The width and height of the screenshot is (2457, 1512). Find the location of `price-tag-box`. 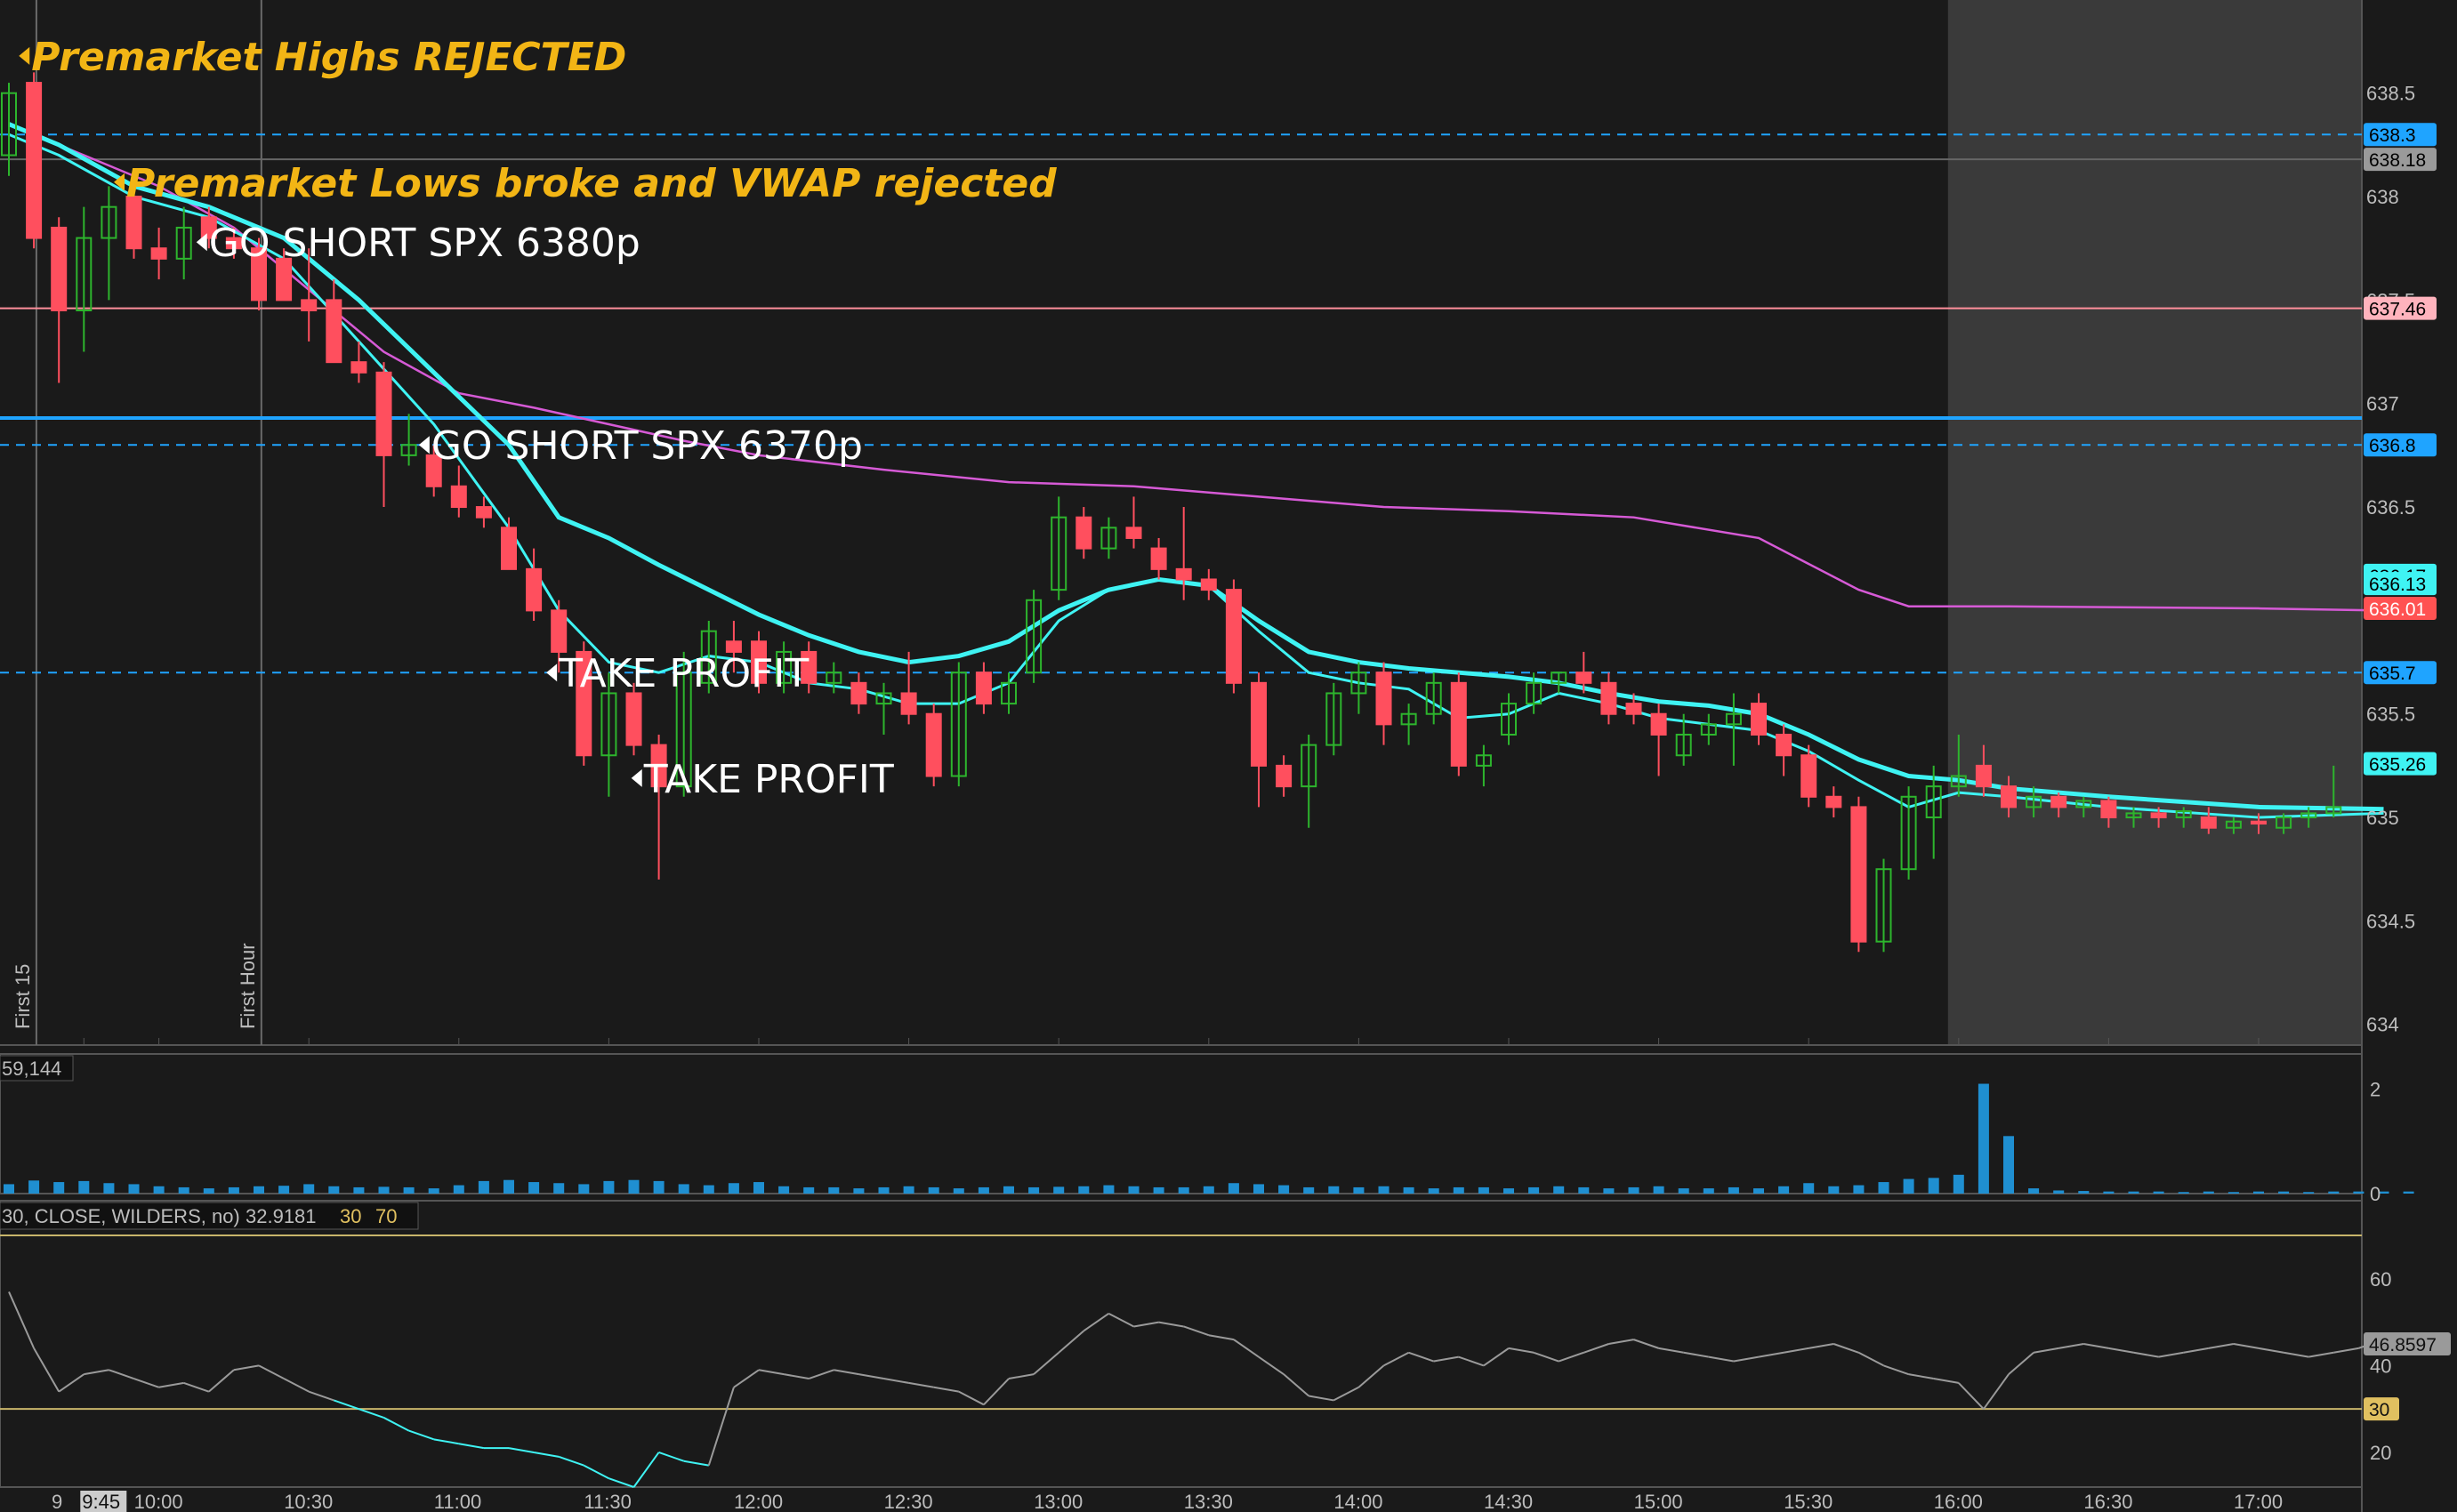

price-tag-box is located at coordinates (2400, 609).